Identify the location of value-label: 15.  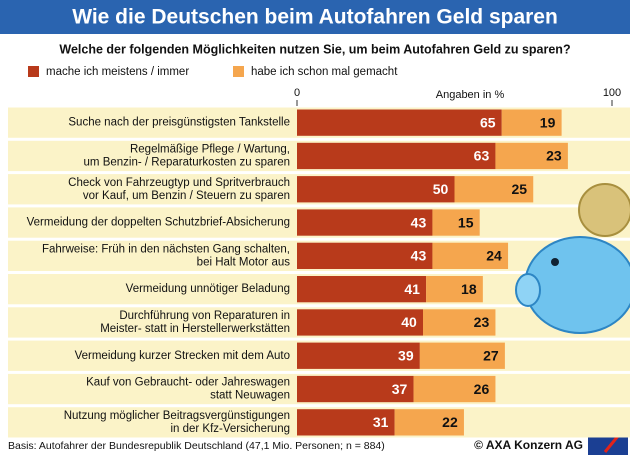
(466, 222).